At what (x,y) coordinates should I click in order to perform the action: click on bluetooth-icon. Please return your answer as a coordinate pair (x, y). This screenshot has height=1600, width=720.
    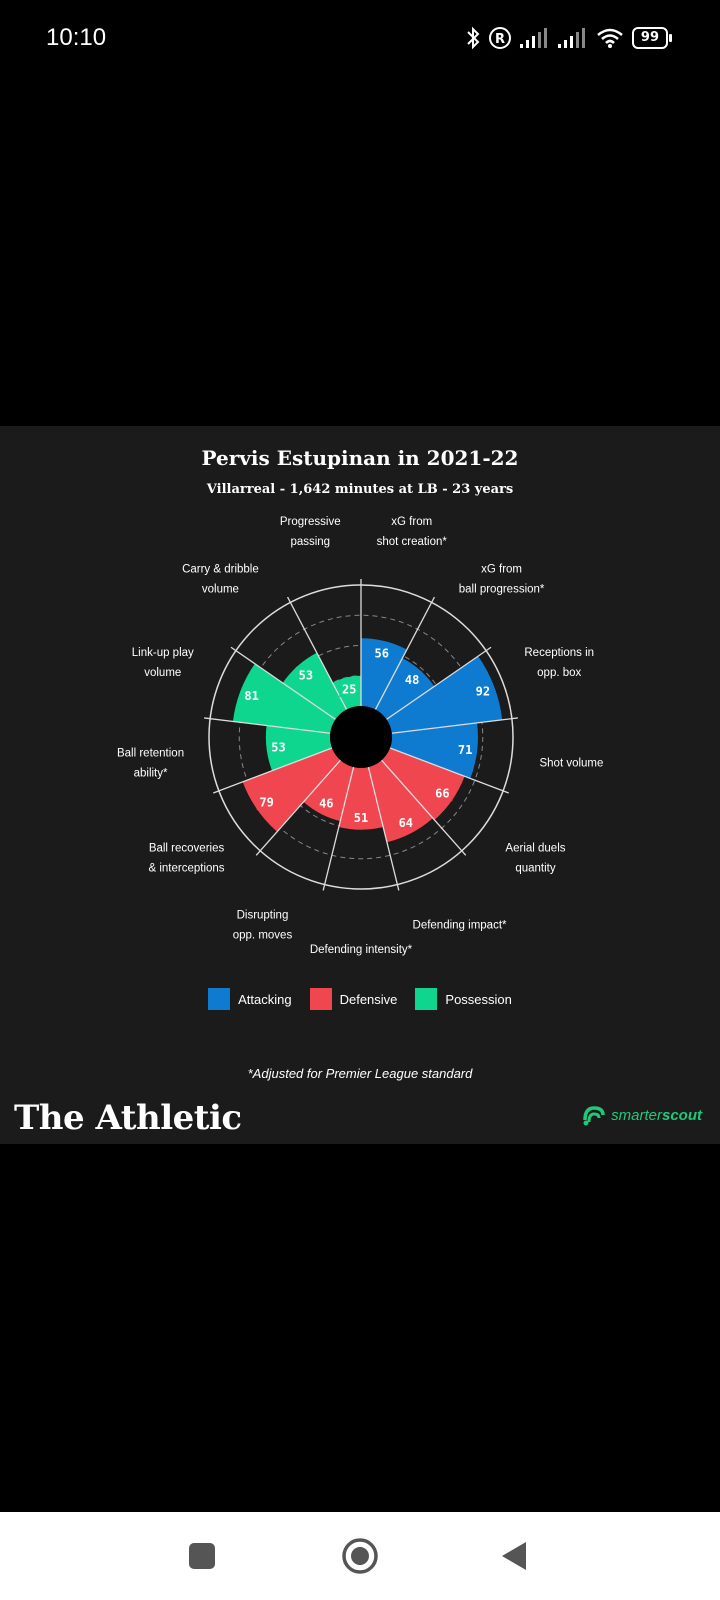
    Looking at the image, I should click on (473, 38).